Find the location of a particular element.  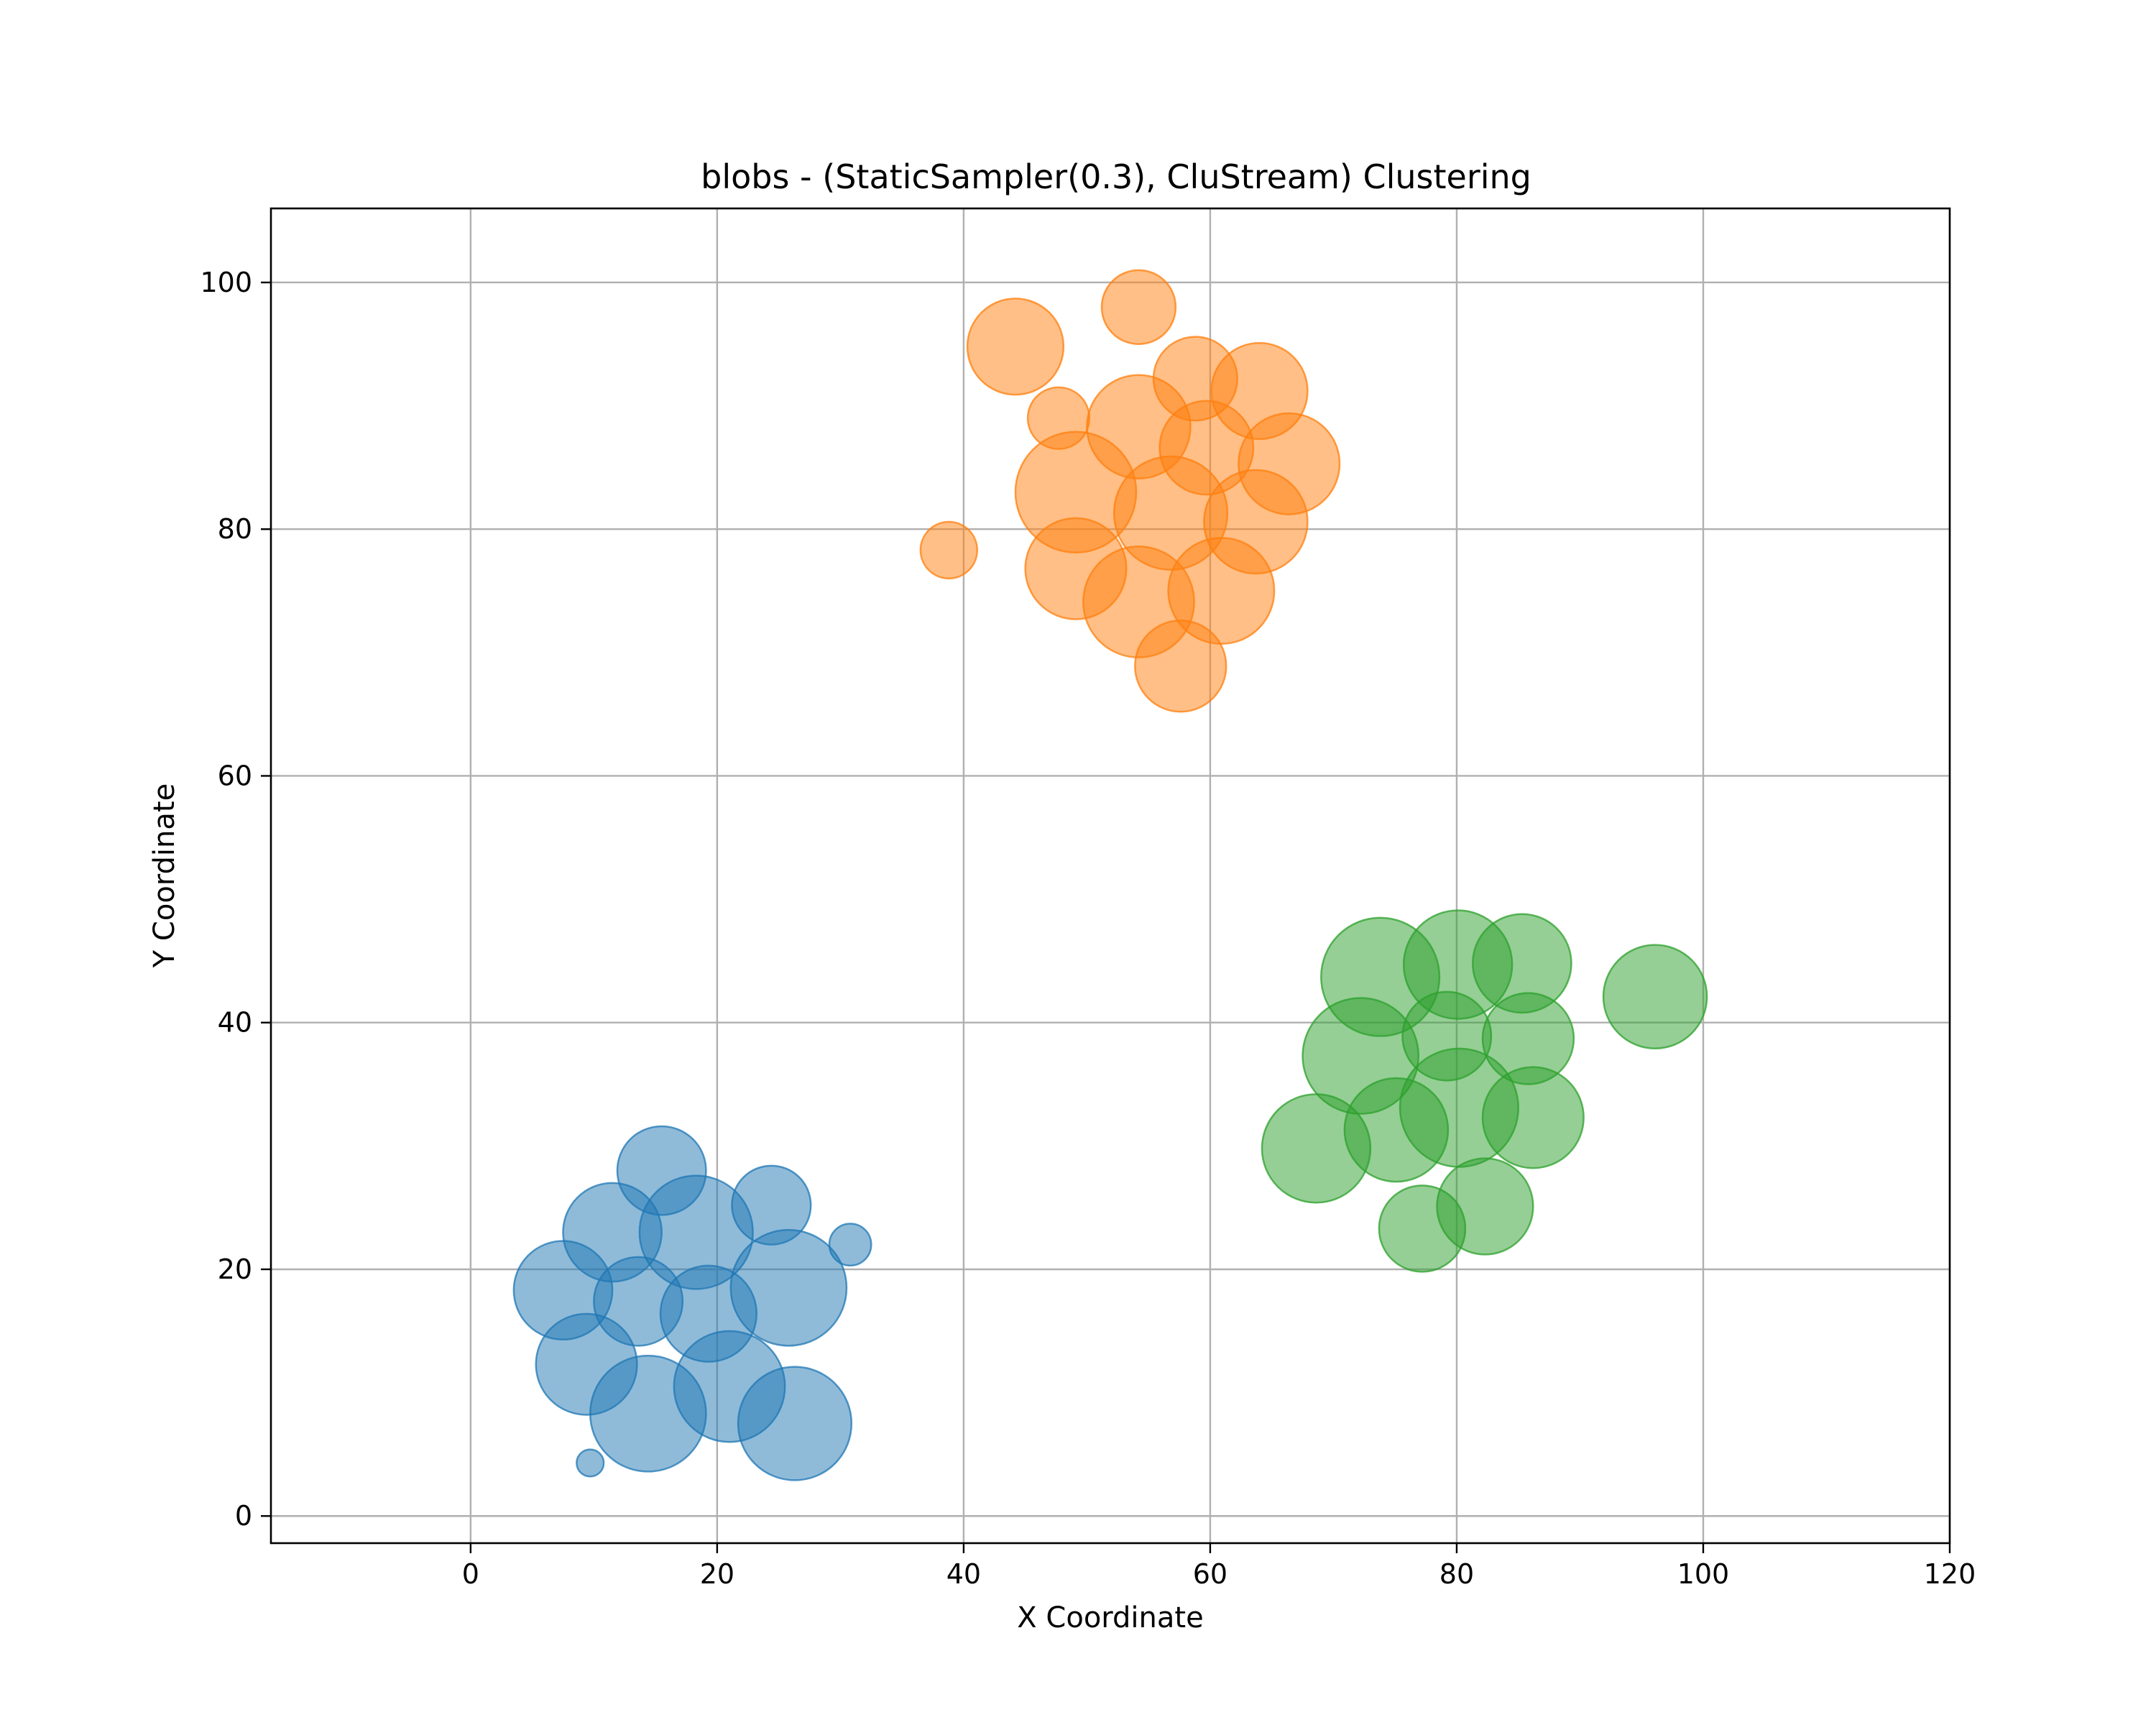

y-axis-label: Y Coordinate is located at coordinates (164, 875).